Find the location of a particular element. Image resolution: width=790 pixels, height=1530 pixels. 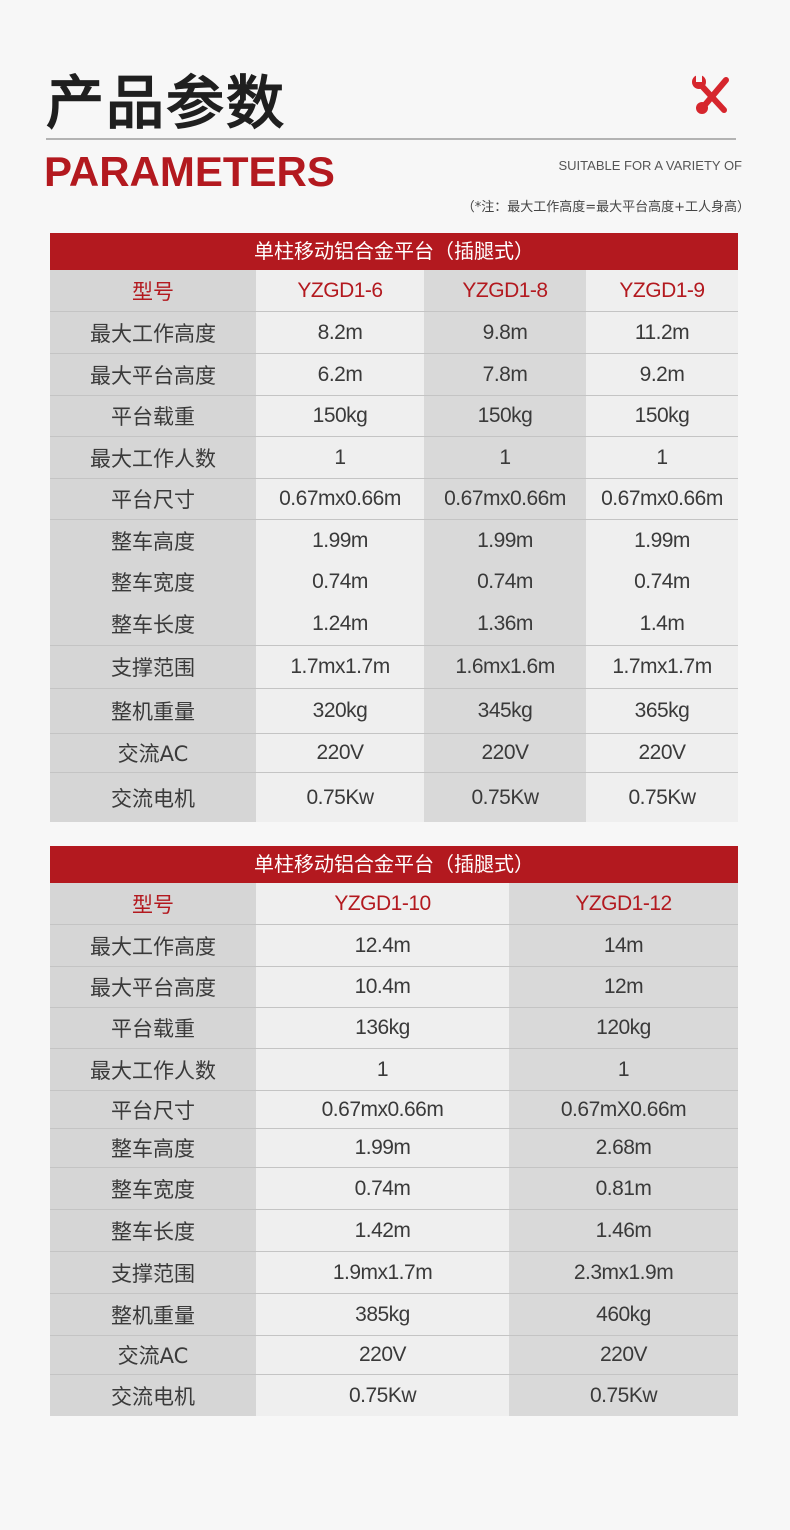

row-value: 12m is located at coordinates (623, 987).